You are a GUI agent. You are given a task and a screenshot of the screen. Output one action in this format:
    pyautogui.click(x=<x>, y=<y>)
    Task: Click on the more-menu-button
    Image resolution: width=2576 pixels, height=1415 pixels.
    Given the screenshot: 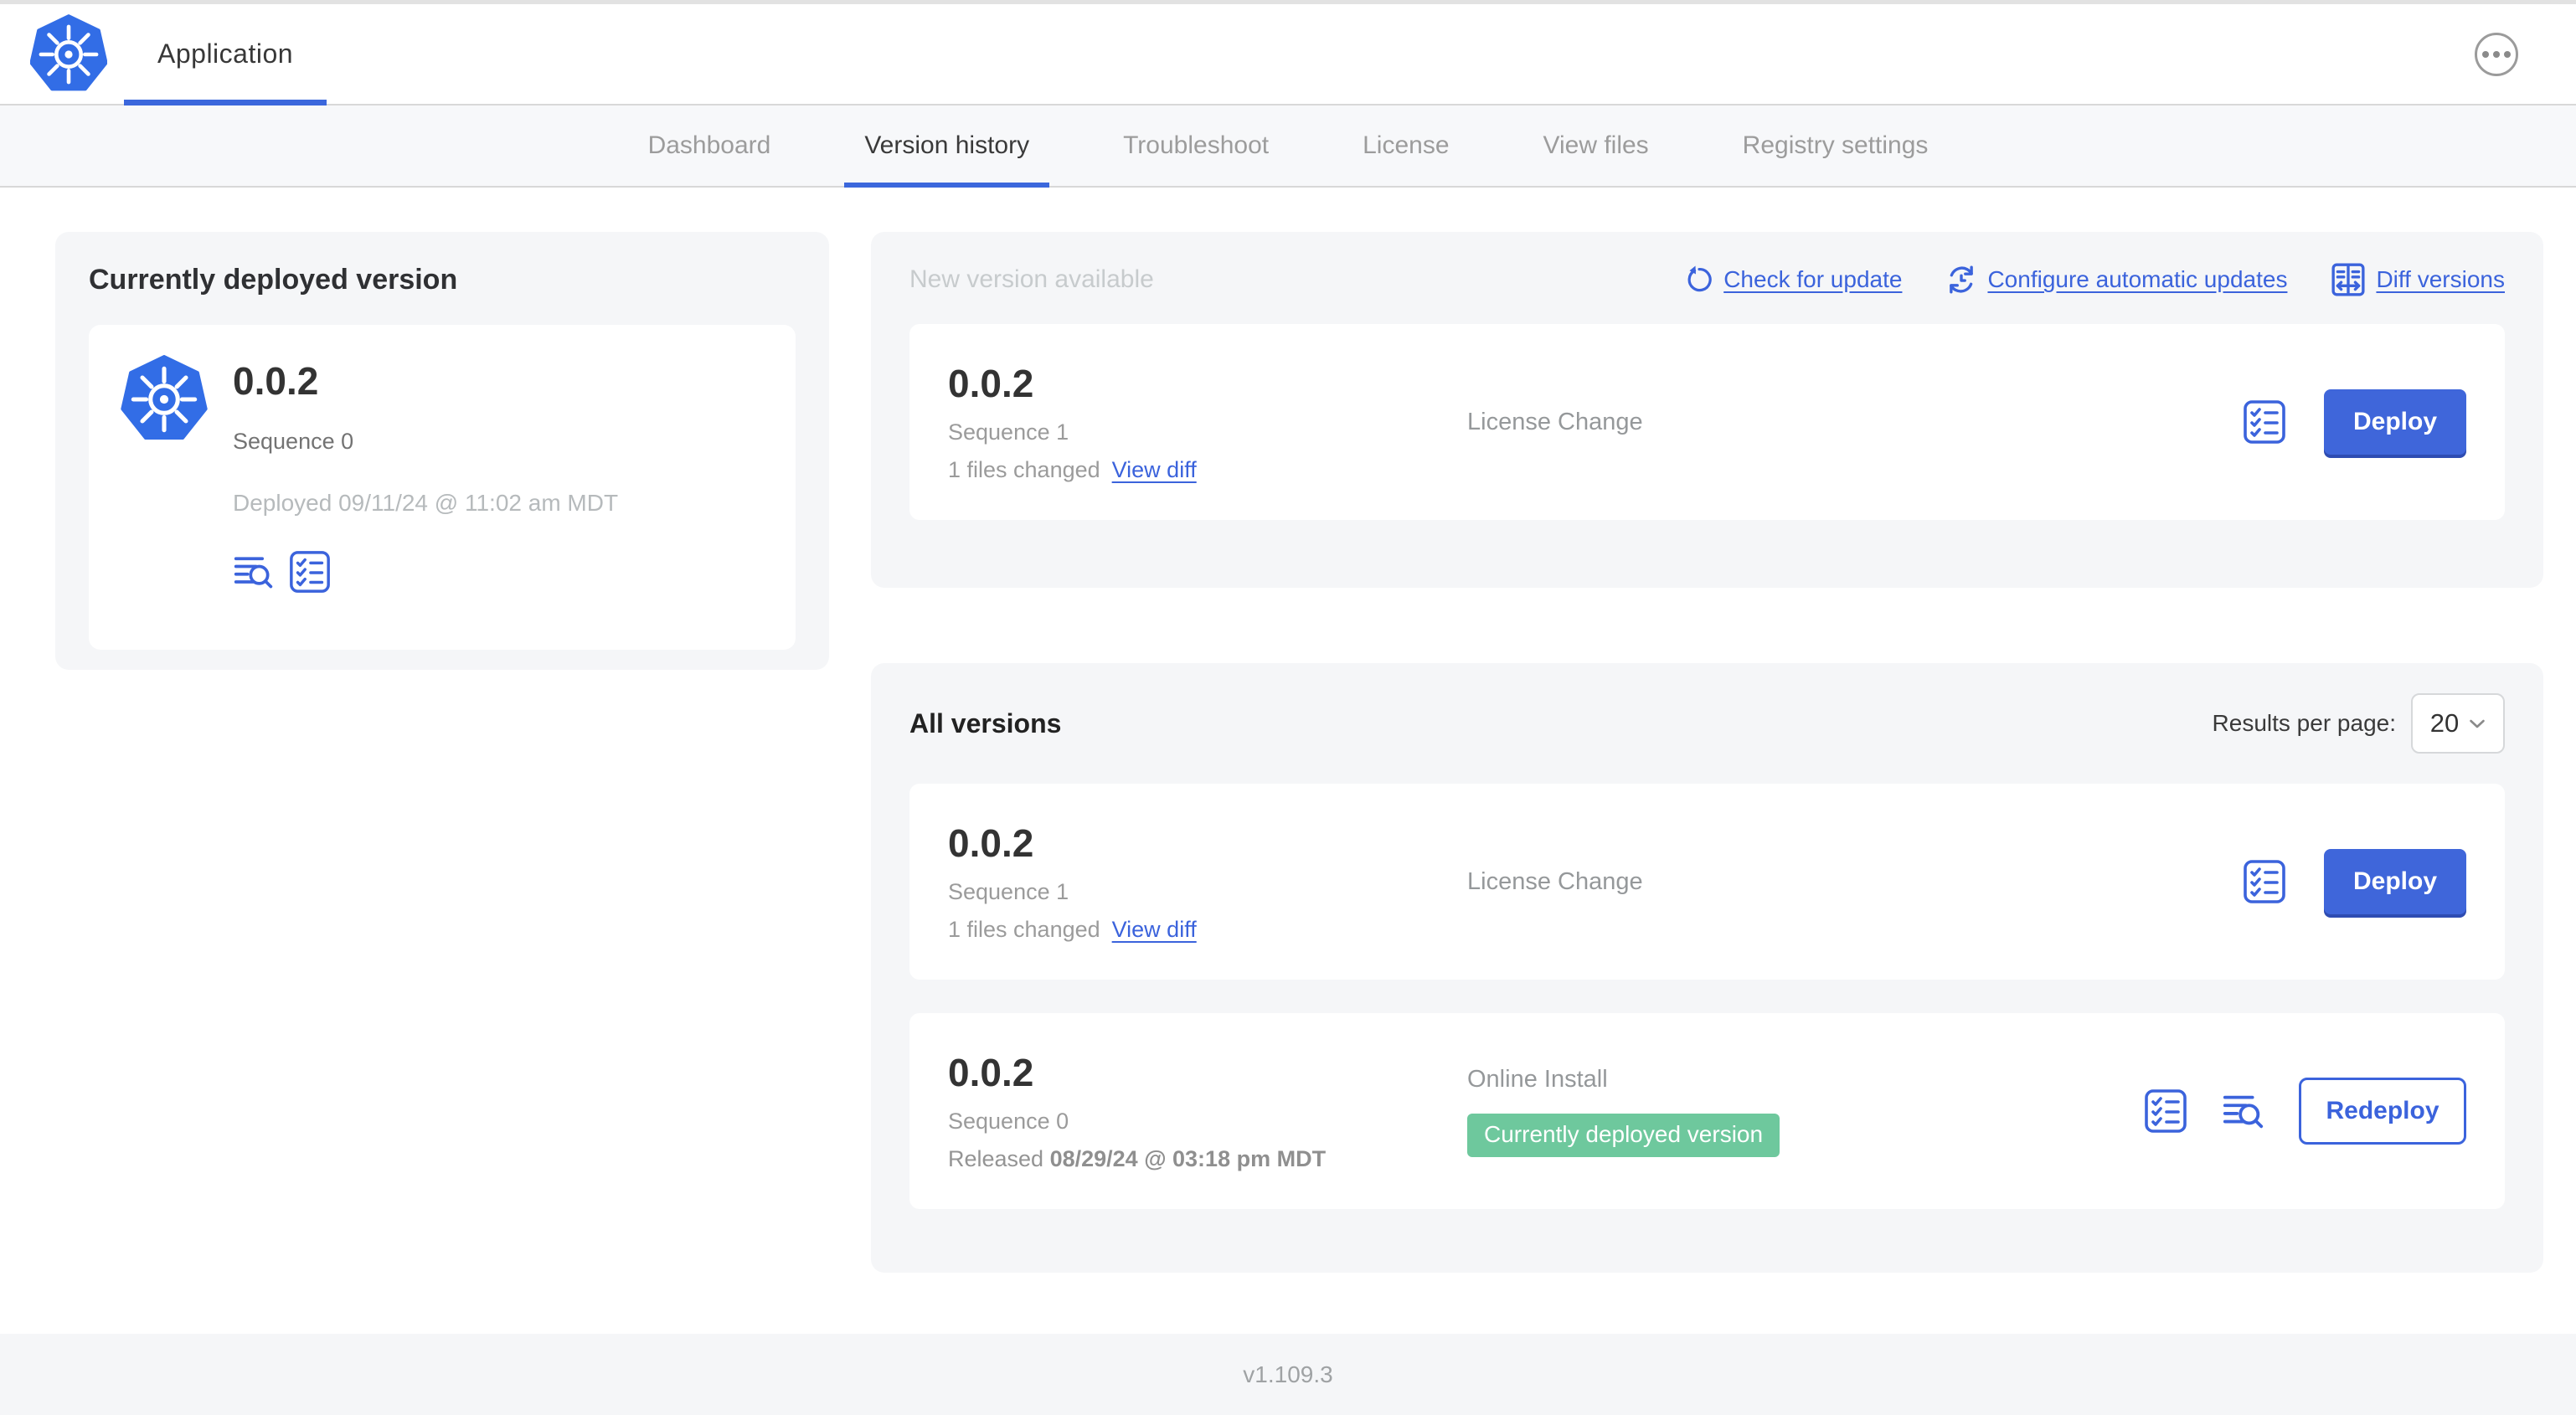 What is the action you would take?
    pyautogui.click(x=2496, y=54)
    